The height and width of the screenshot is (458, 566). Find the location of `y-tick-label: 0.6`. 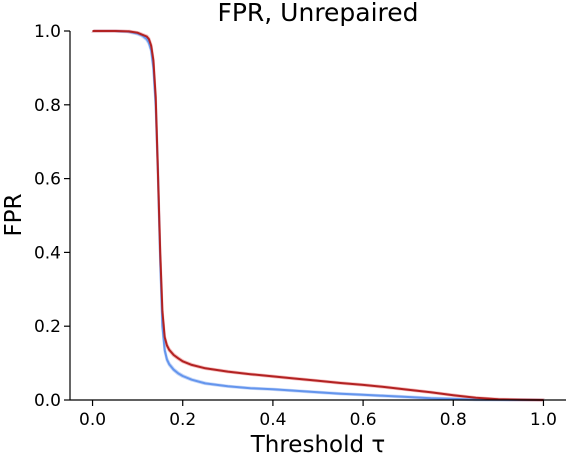

y-tick-label: 0.6 is located at coordinates (47, 180).